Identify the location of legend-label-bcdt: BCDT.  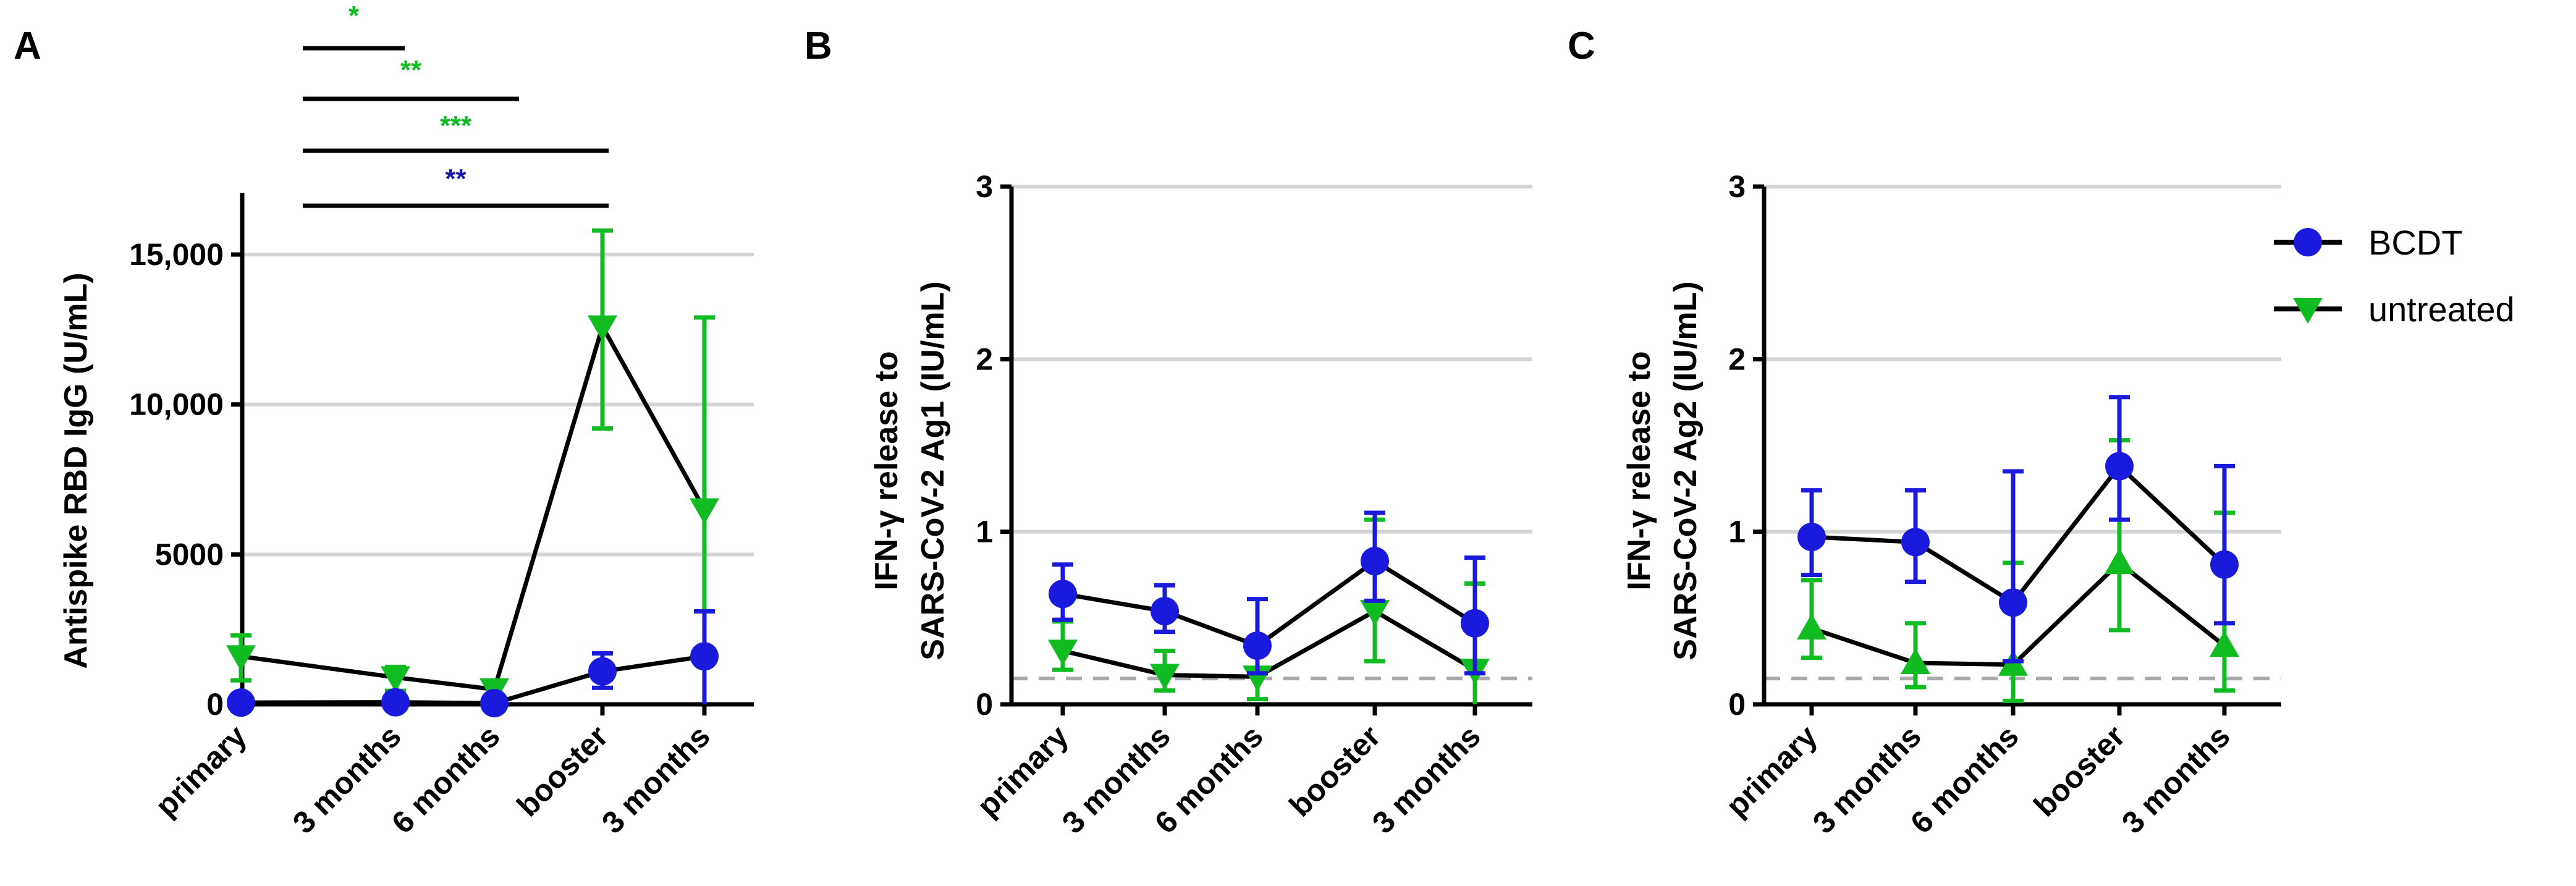
(2415, 242).